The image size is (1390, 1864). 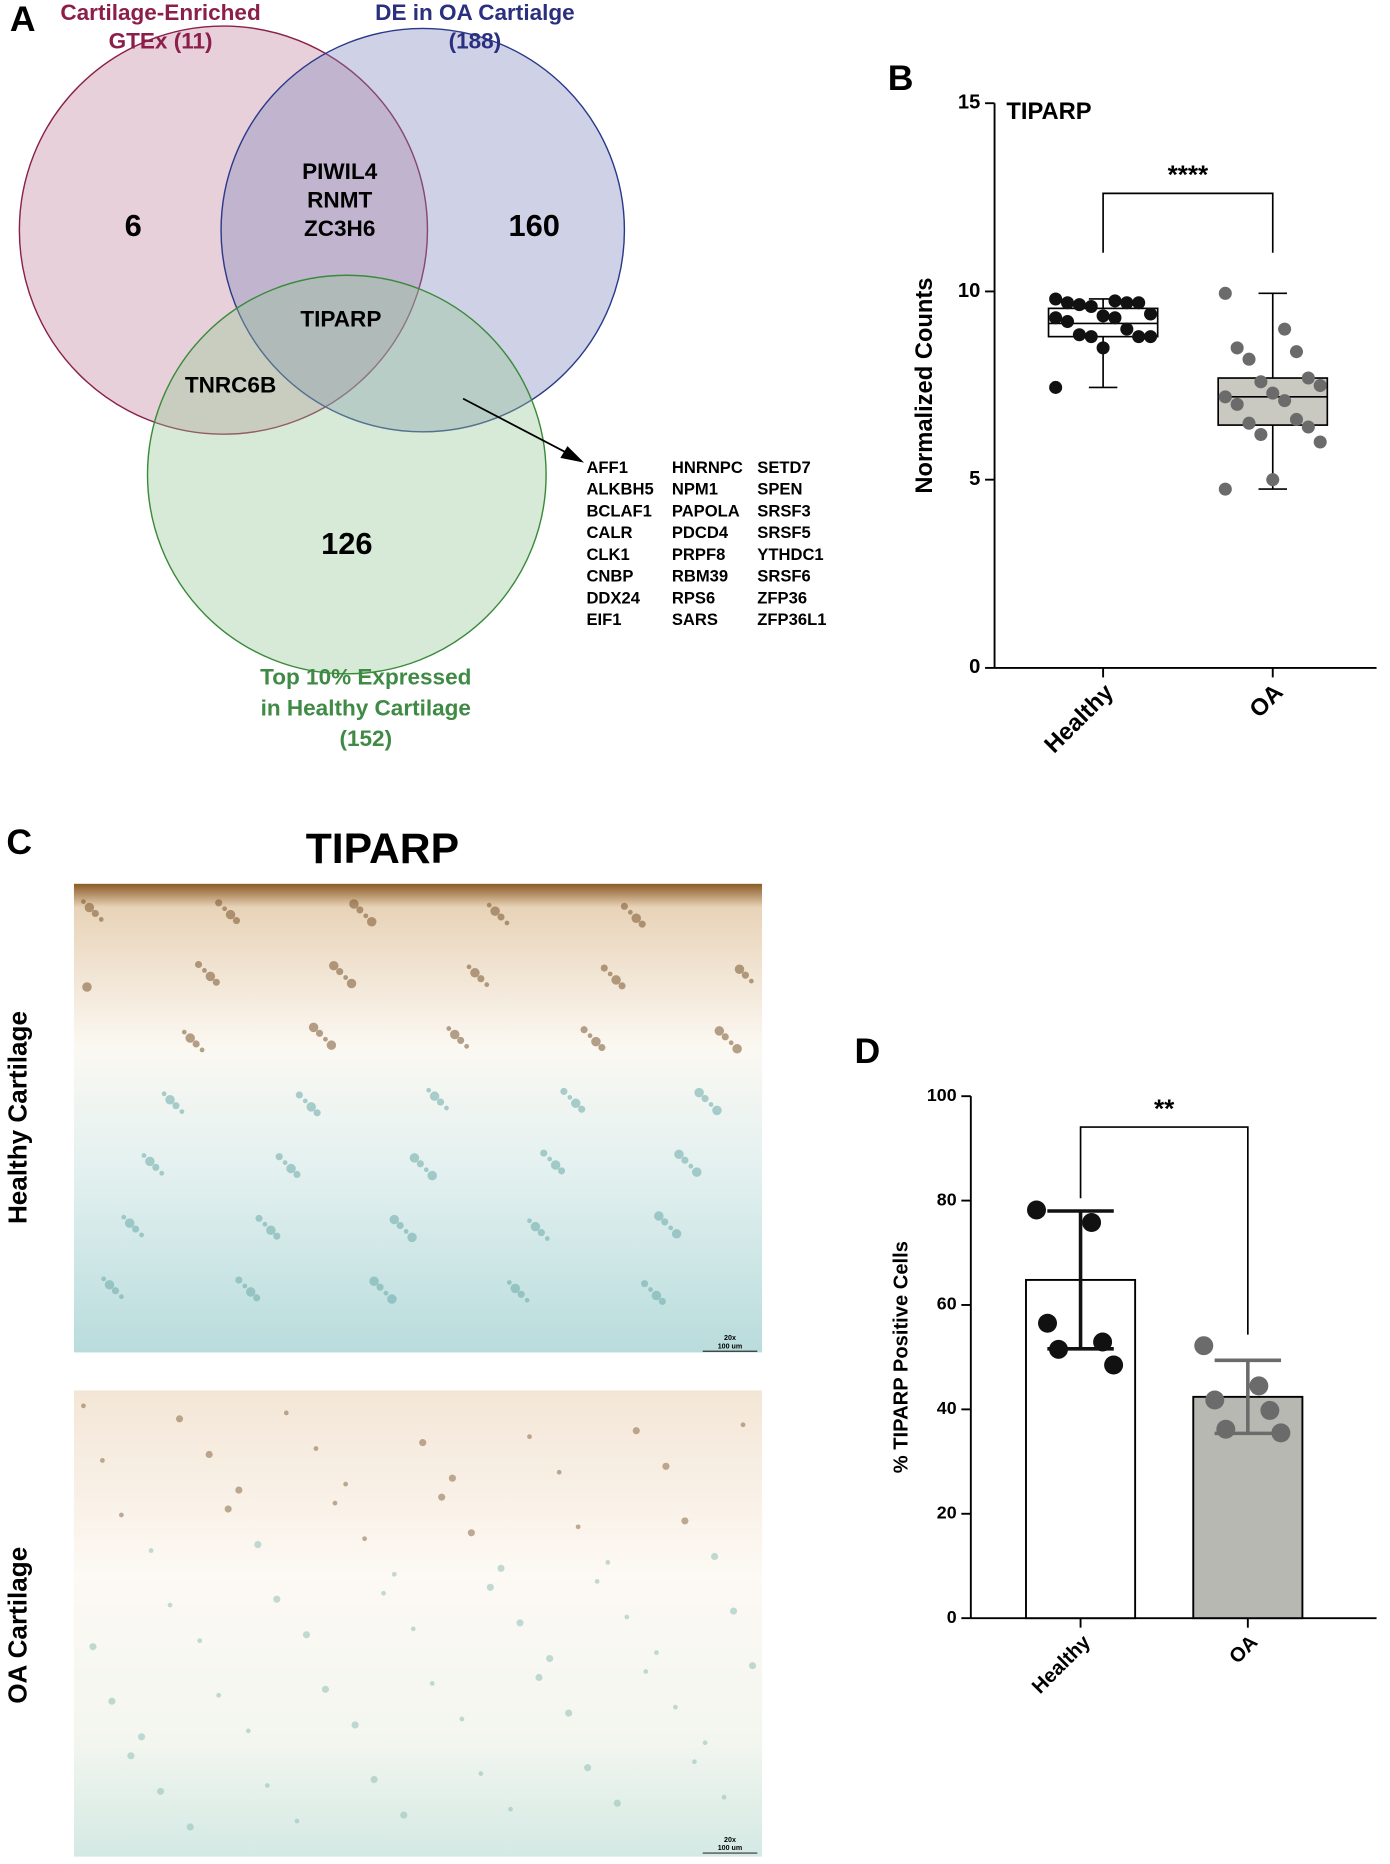 I want to click on scale-mag: 20x, so click(x=730, y=1840).